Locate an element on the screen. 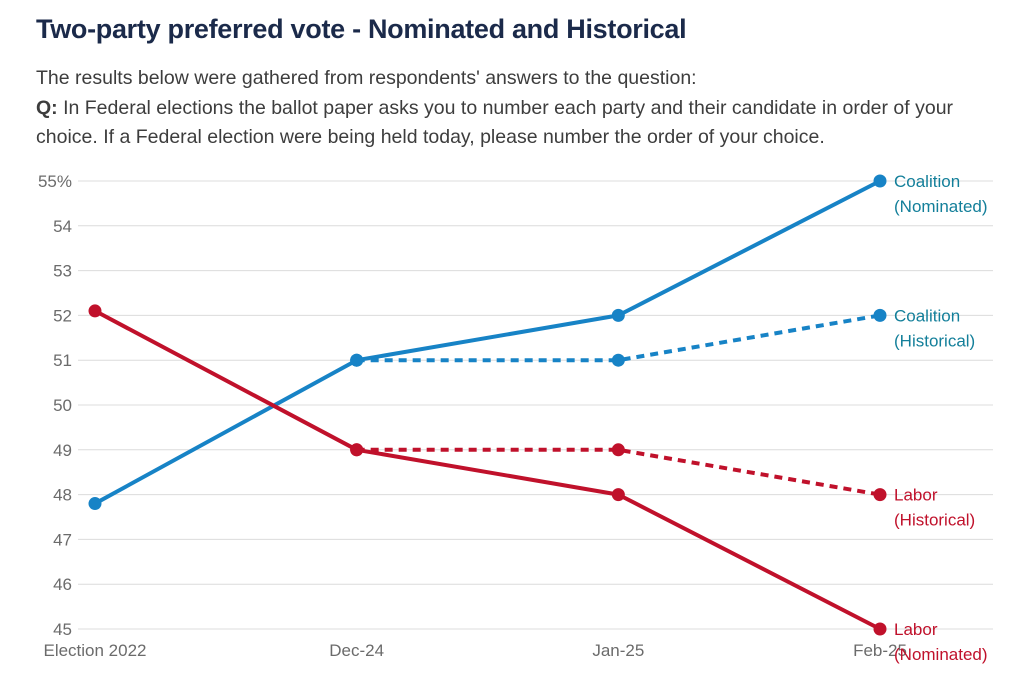  y-axis-tick-labels: 55% 54 53 52 51 50 49 48 47 46 45 is located at coordinates (55, 405).